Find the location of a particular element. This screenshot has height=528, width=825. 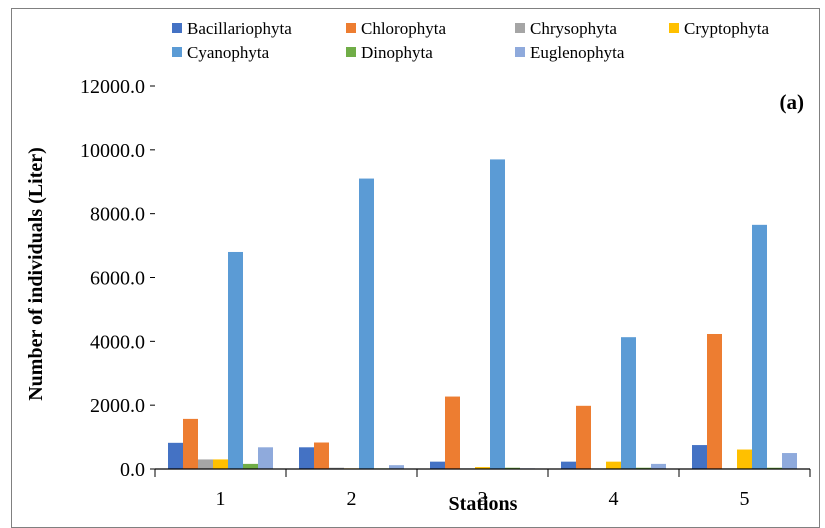

legend-label-bacillariophyta: Bacillariophyta is located at coordinates (239, 28).